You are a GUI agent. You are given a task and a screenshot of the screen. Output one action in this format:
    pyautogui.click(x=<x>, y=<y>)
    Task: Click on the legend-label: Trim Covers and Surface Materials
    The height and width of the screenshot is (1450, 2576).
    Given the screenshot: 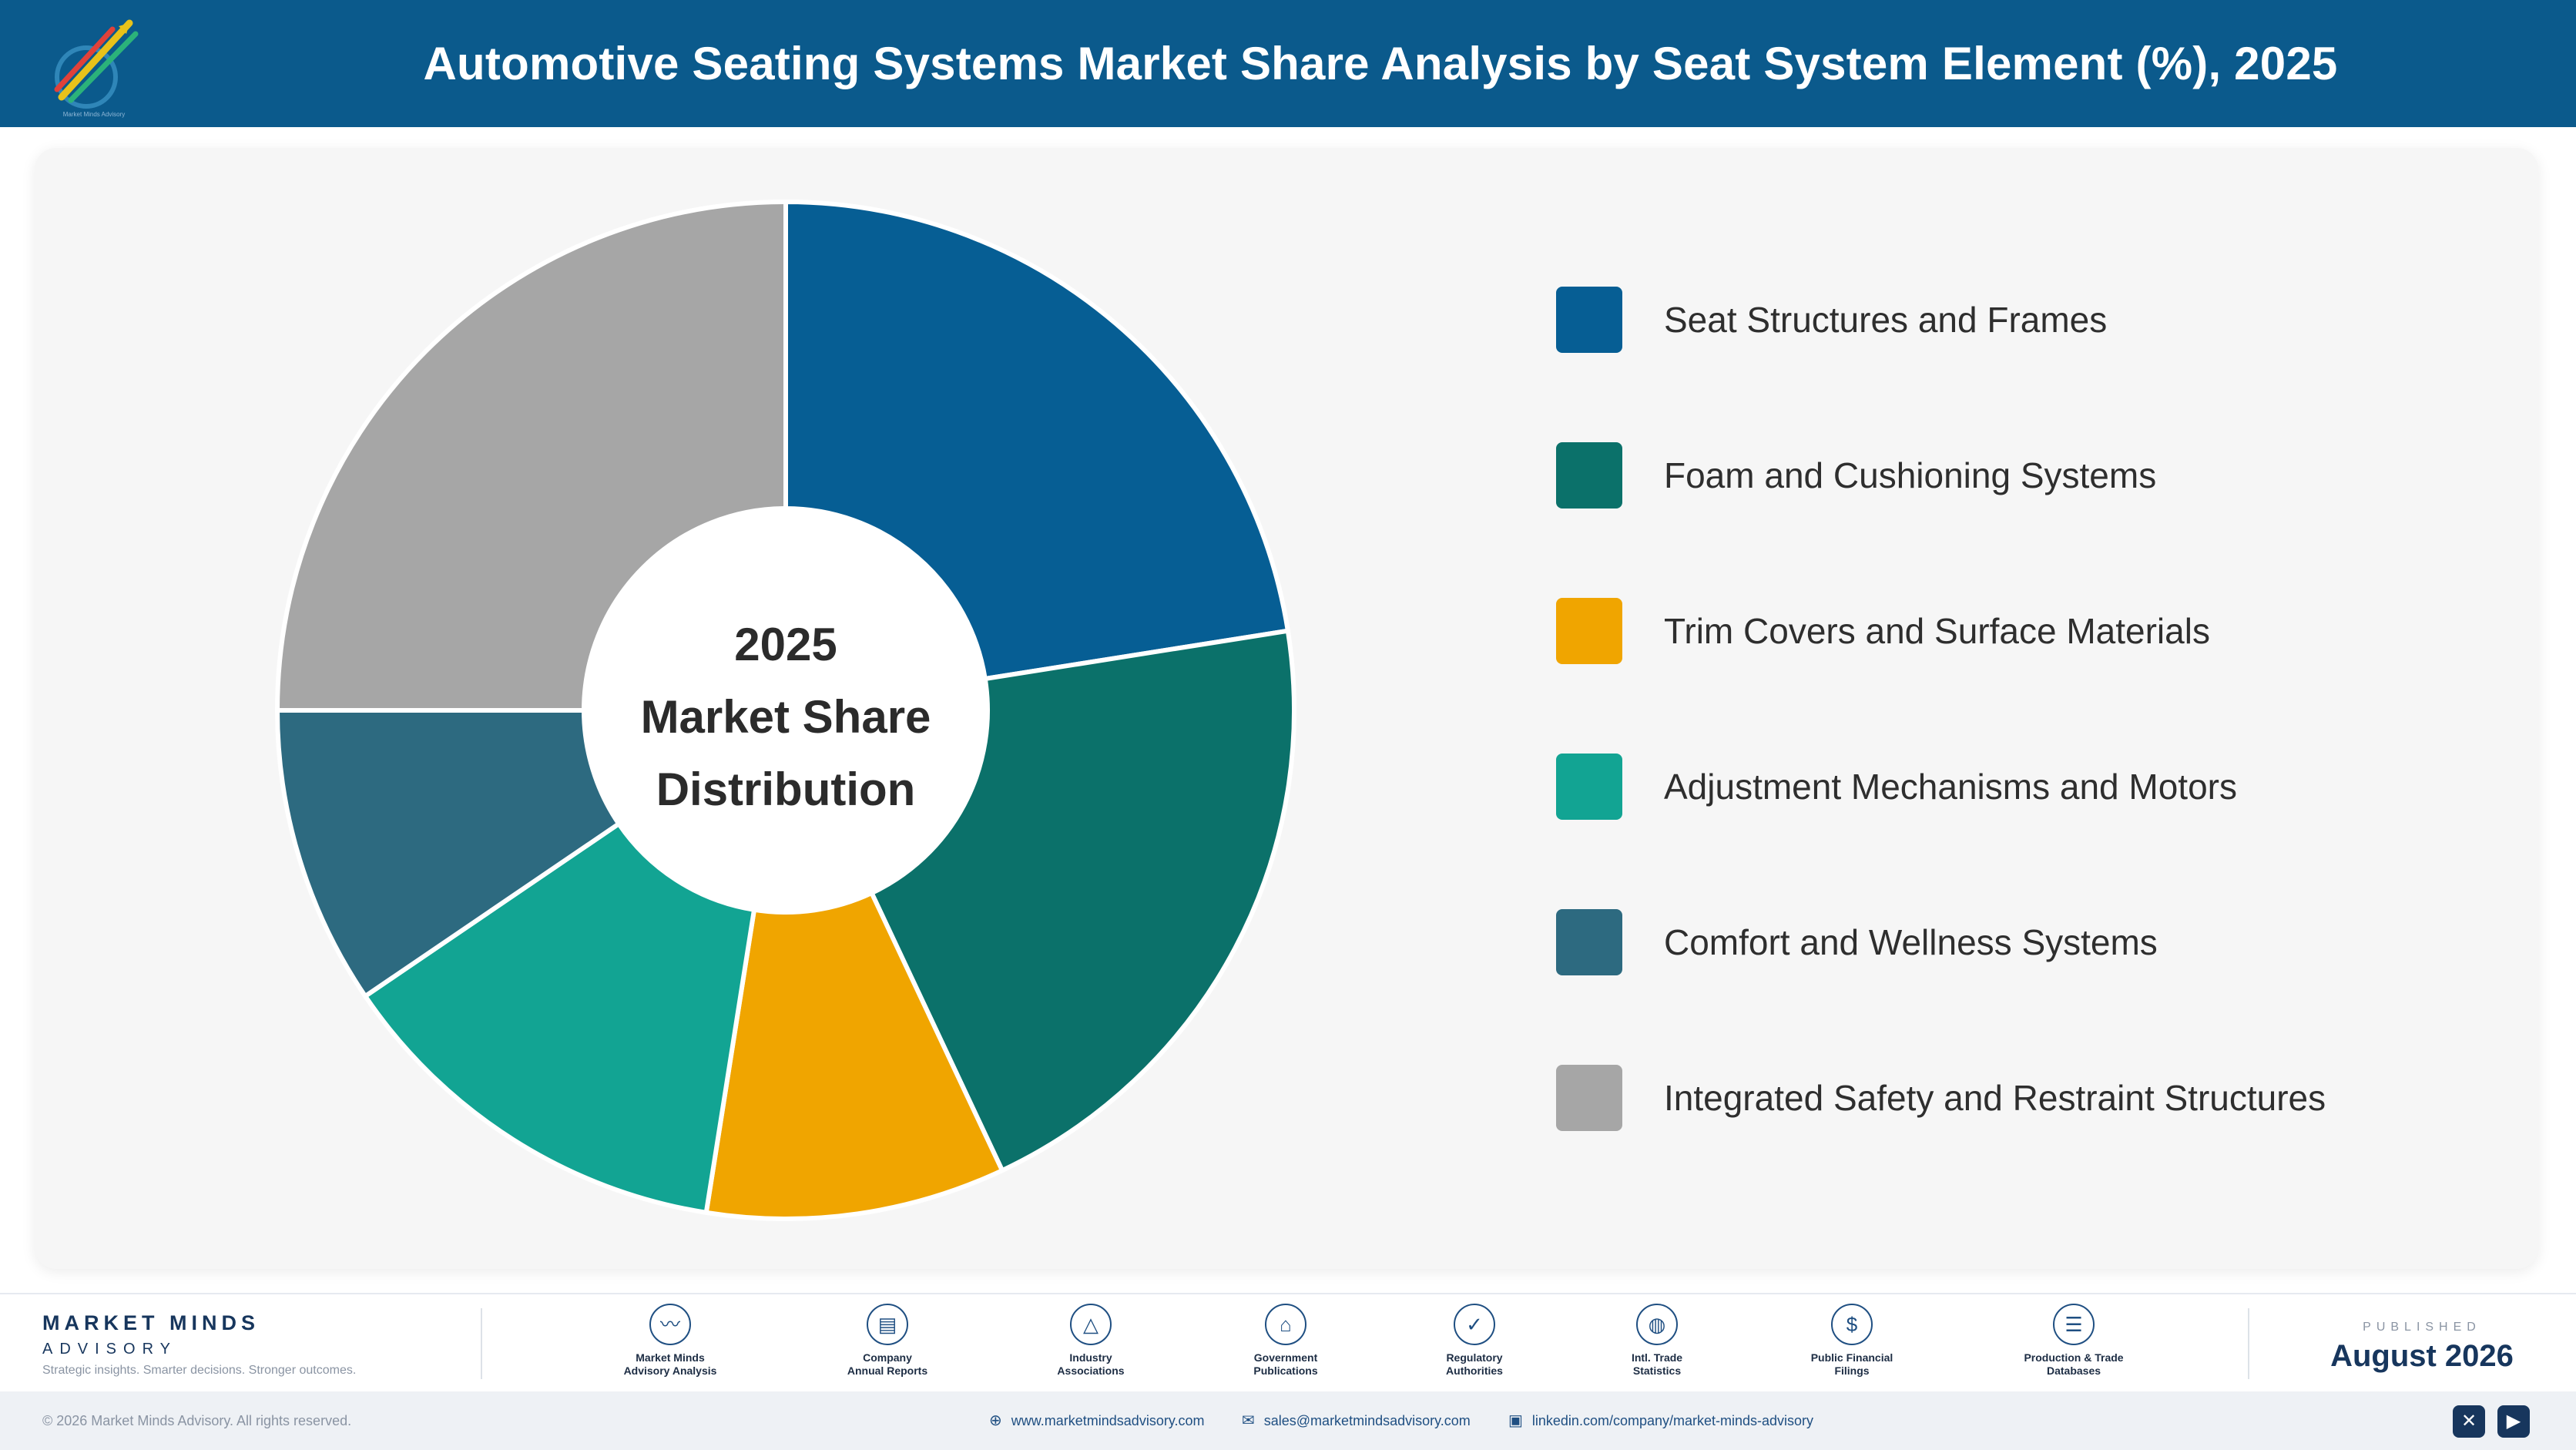 What is the action you would take?
    pyautogui.click(x=1937, y=631)
    